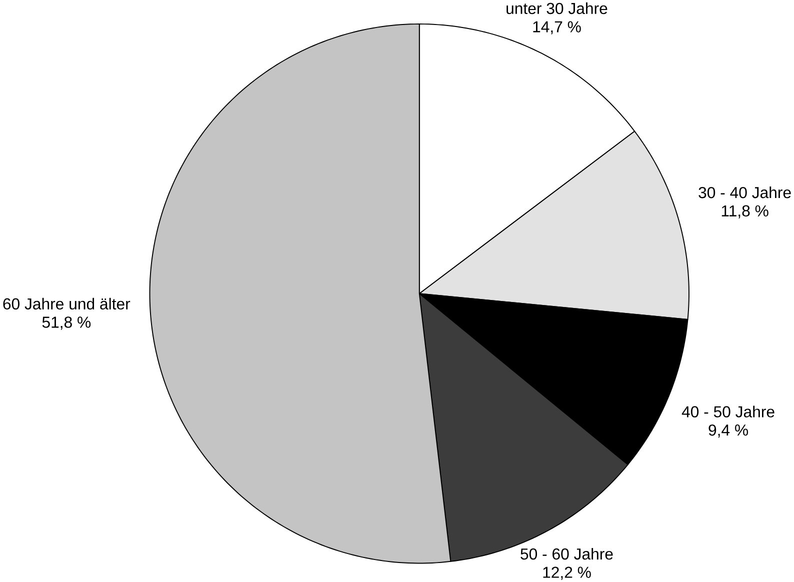  I want to click on slice-label: 60 Jahre und älter, so click(66, 304).